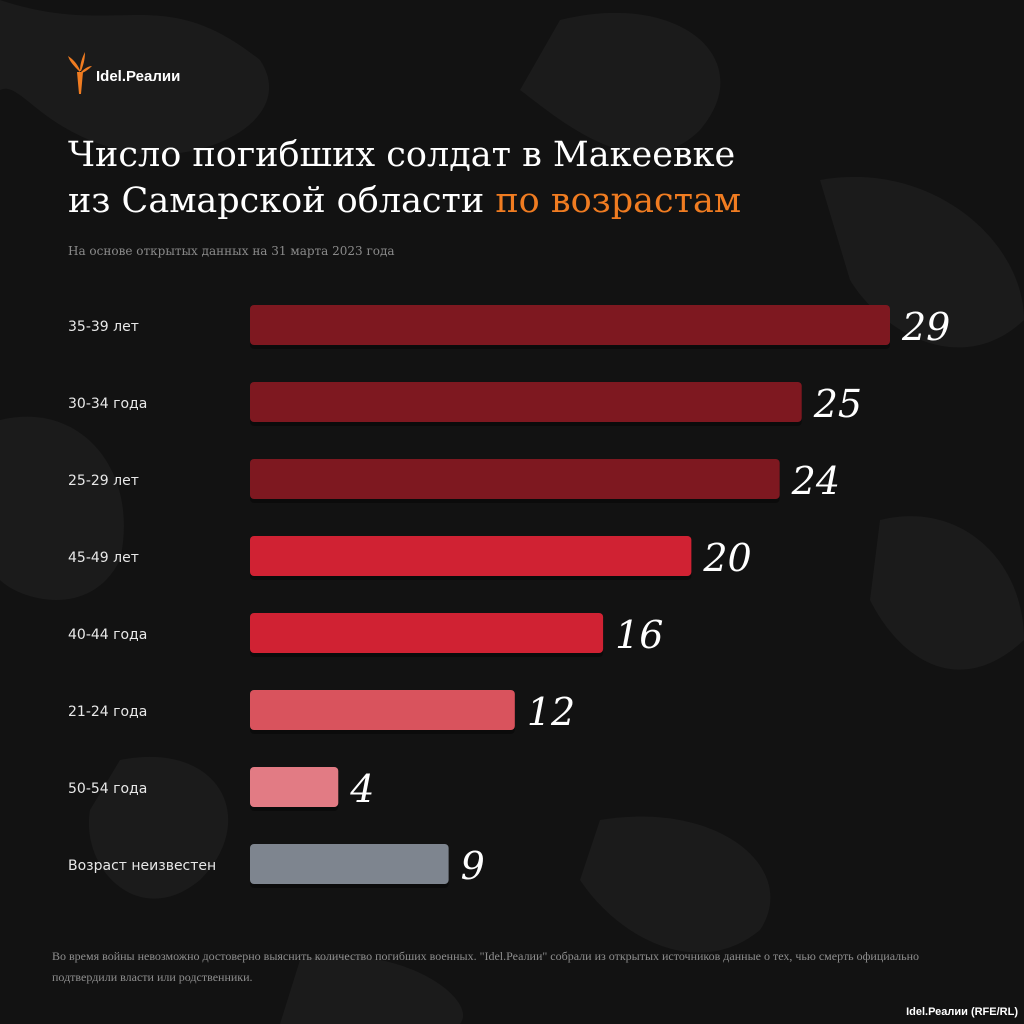  Describe the element at coordinates (142, 866) in the screenshot. I see `category-label: Возраст неизвестен` at that location.